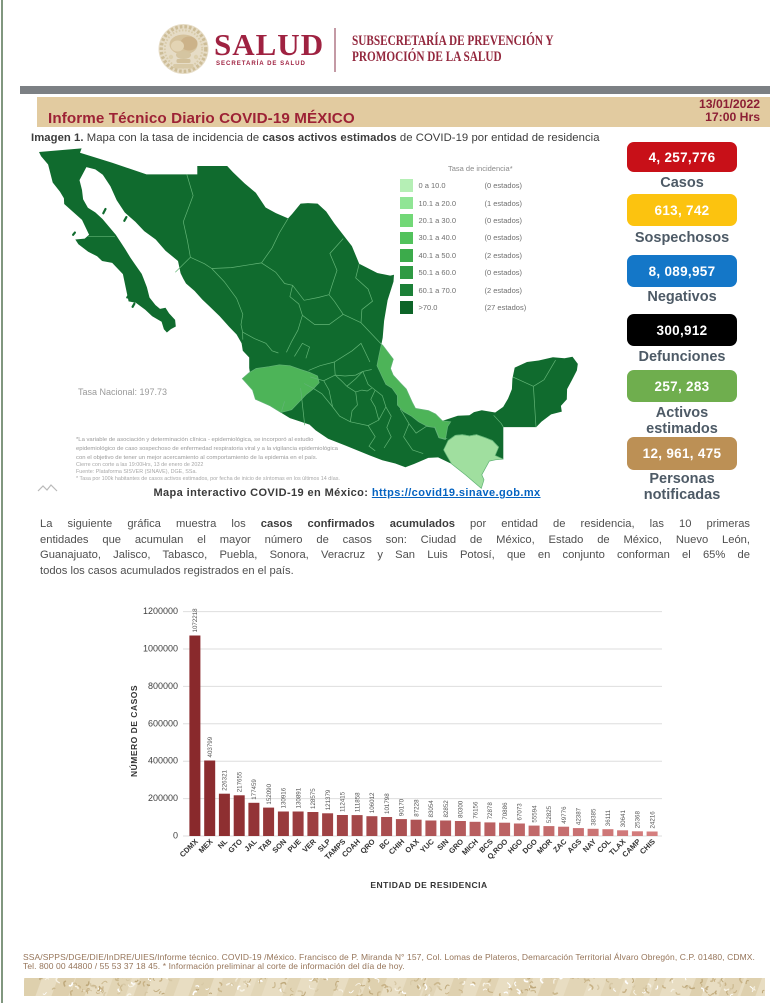  Describe the element at coordinates (412, 846) in the screenshot. I see `svg-text: OAX` at that location.